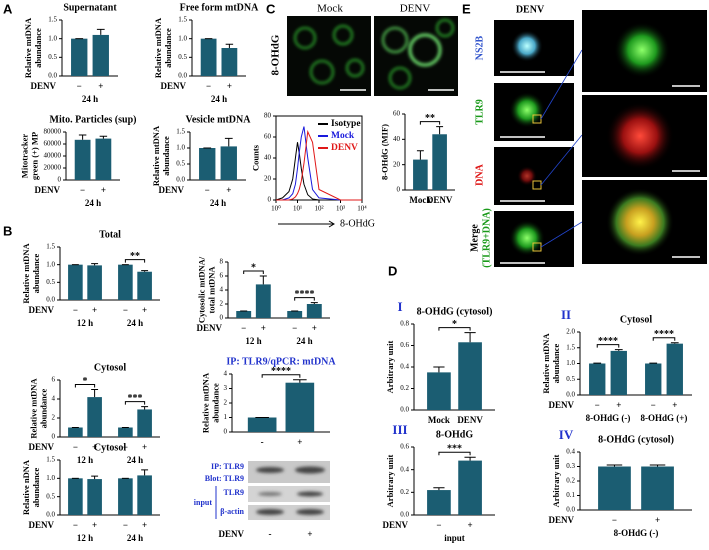 Image resolution: width=709 pixels, height=550 pixels. What do you see at coordinates (600, 167) in the screenshot?
I see `scale-bar` at bounding box center [600, 167].